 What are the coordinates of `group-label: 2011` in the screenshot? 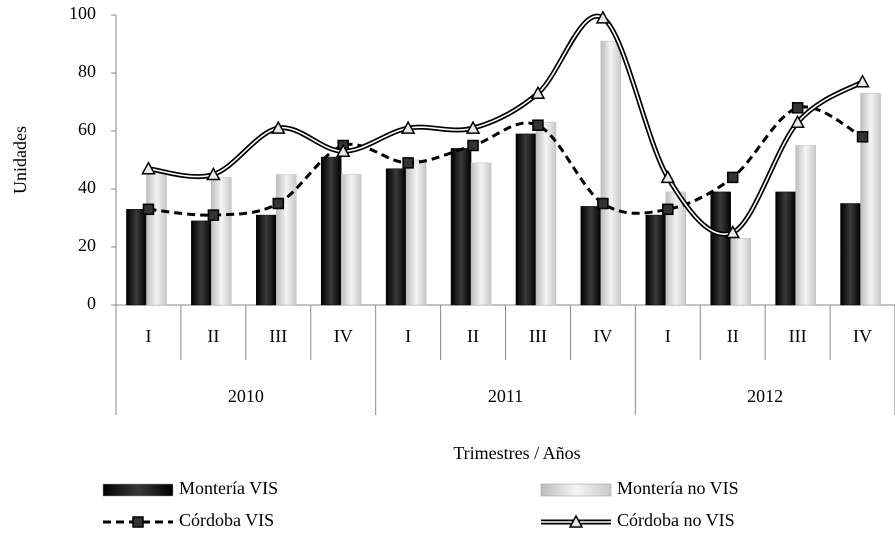 It's located at (505, 396).